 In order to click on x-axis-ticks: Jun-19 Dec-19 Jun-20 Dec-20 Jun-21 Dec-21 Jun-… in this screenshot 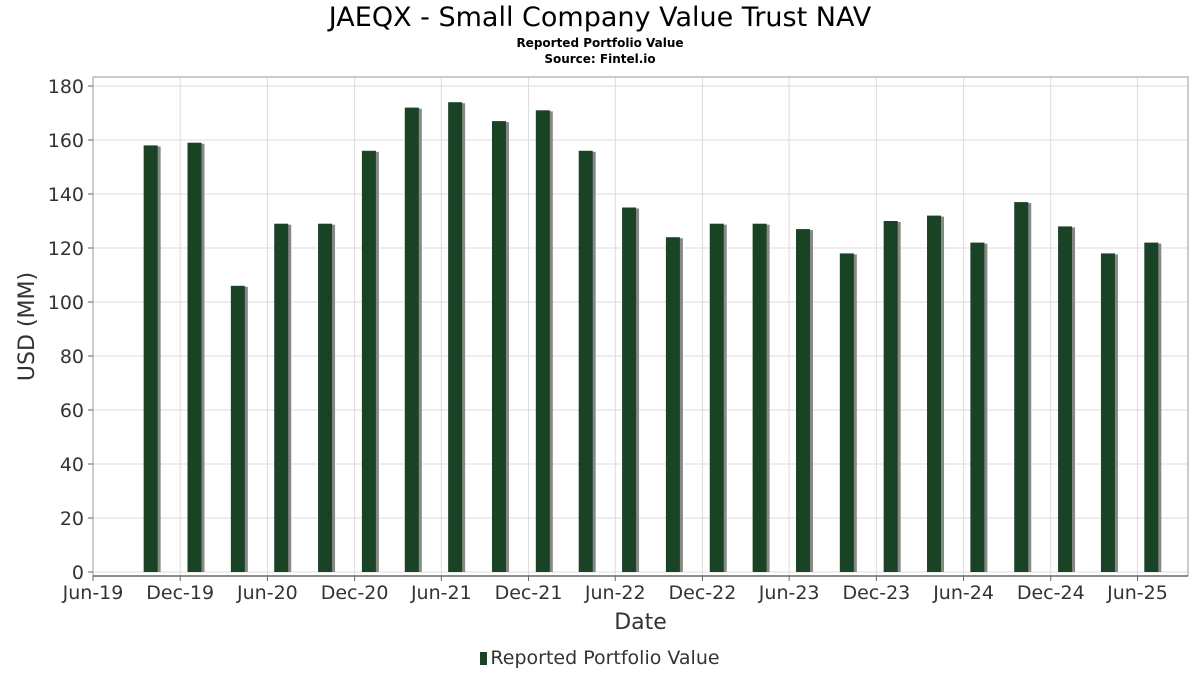, I will do `click(615, 590)`.